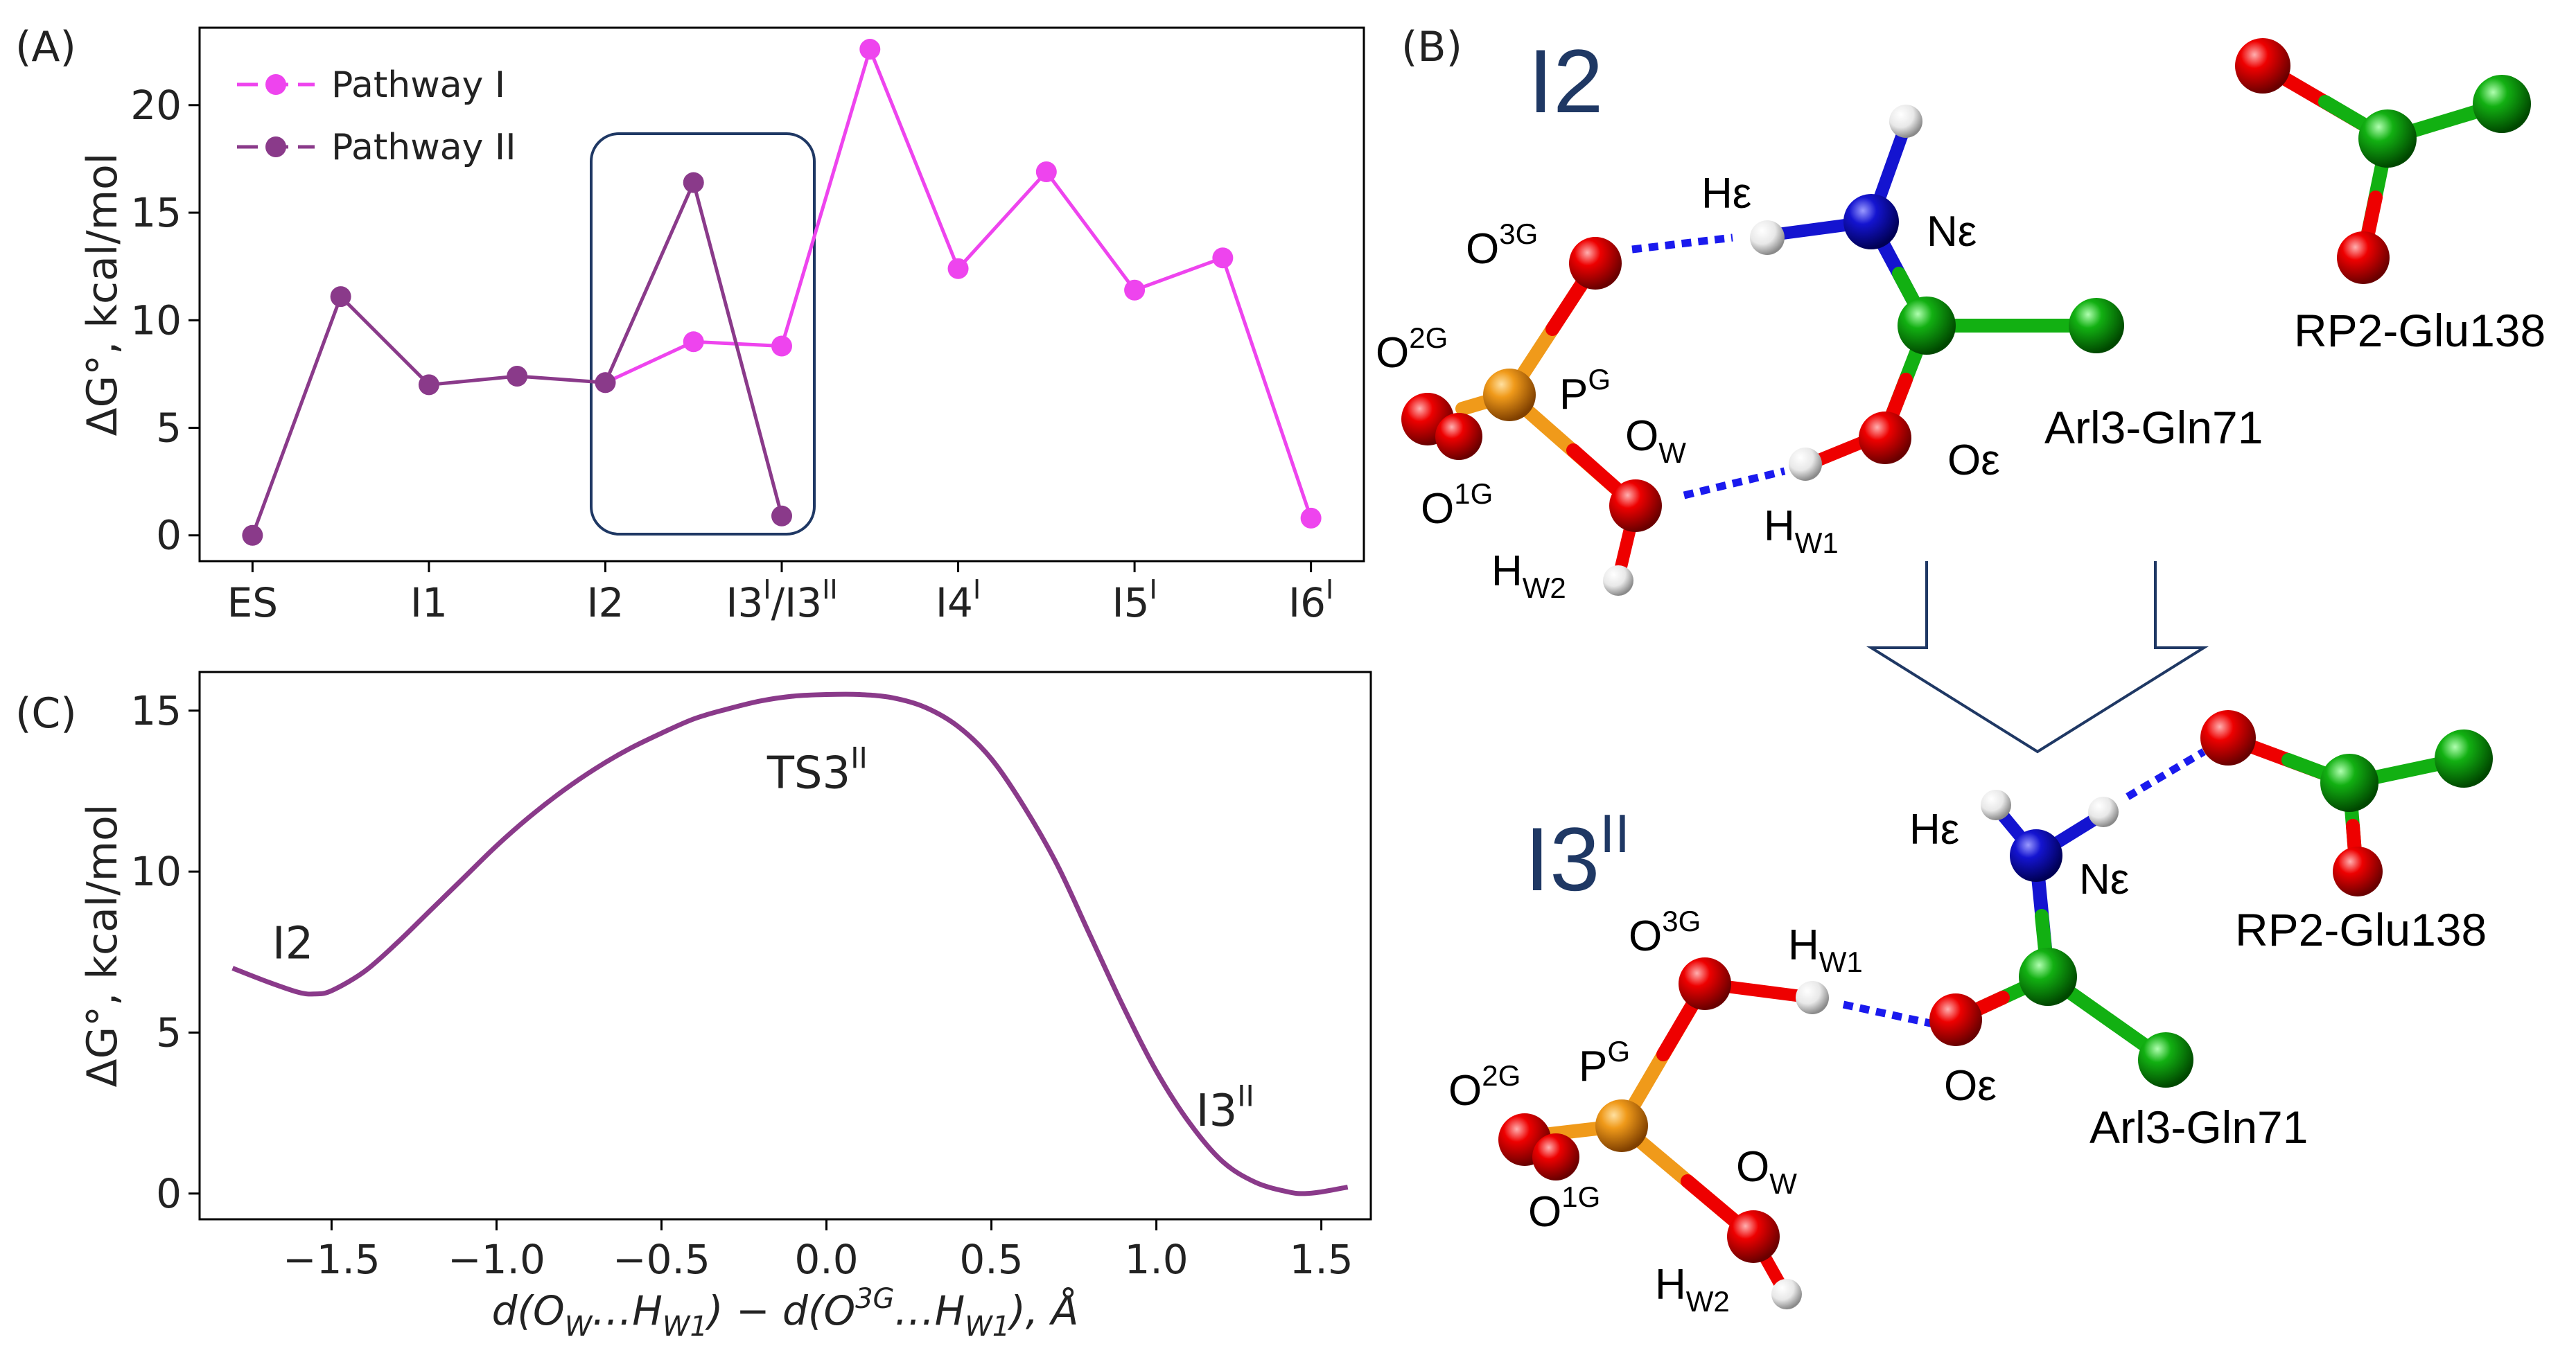 The height and width of the screenshot is (1353, 2576). What do you see at coordinates (102, 294) in the screenshot?
I see `y-axis-label-a: ΔG°, kcal/mol` at bounding box center [102, 294].